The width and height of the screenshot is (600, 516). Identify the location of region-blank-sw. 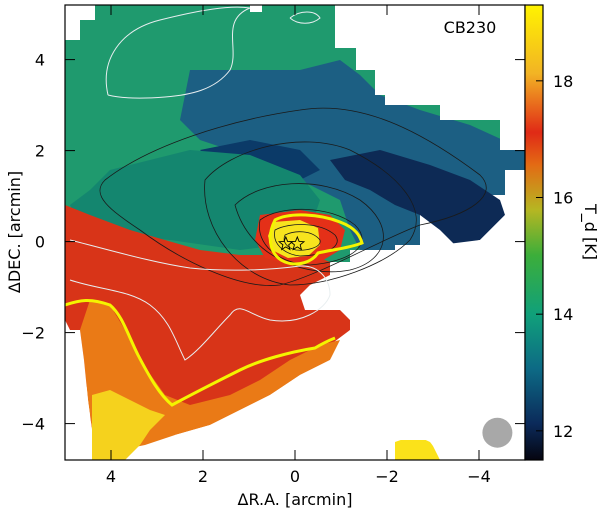
(78, 395).